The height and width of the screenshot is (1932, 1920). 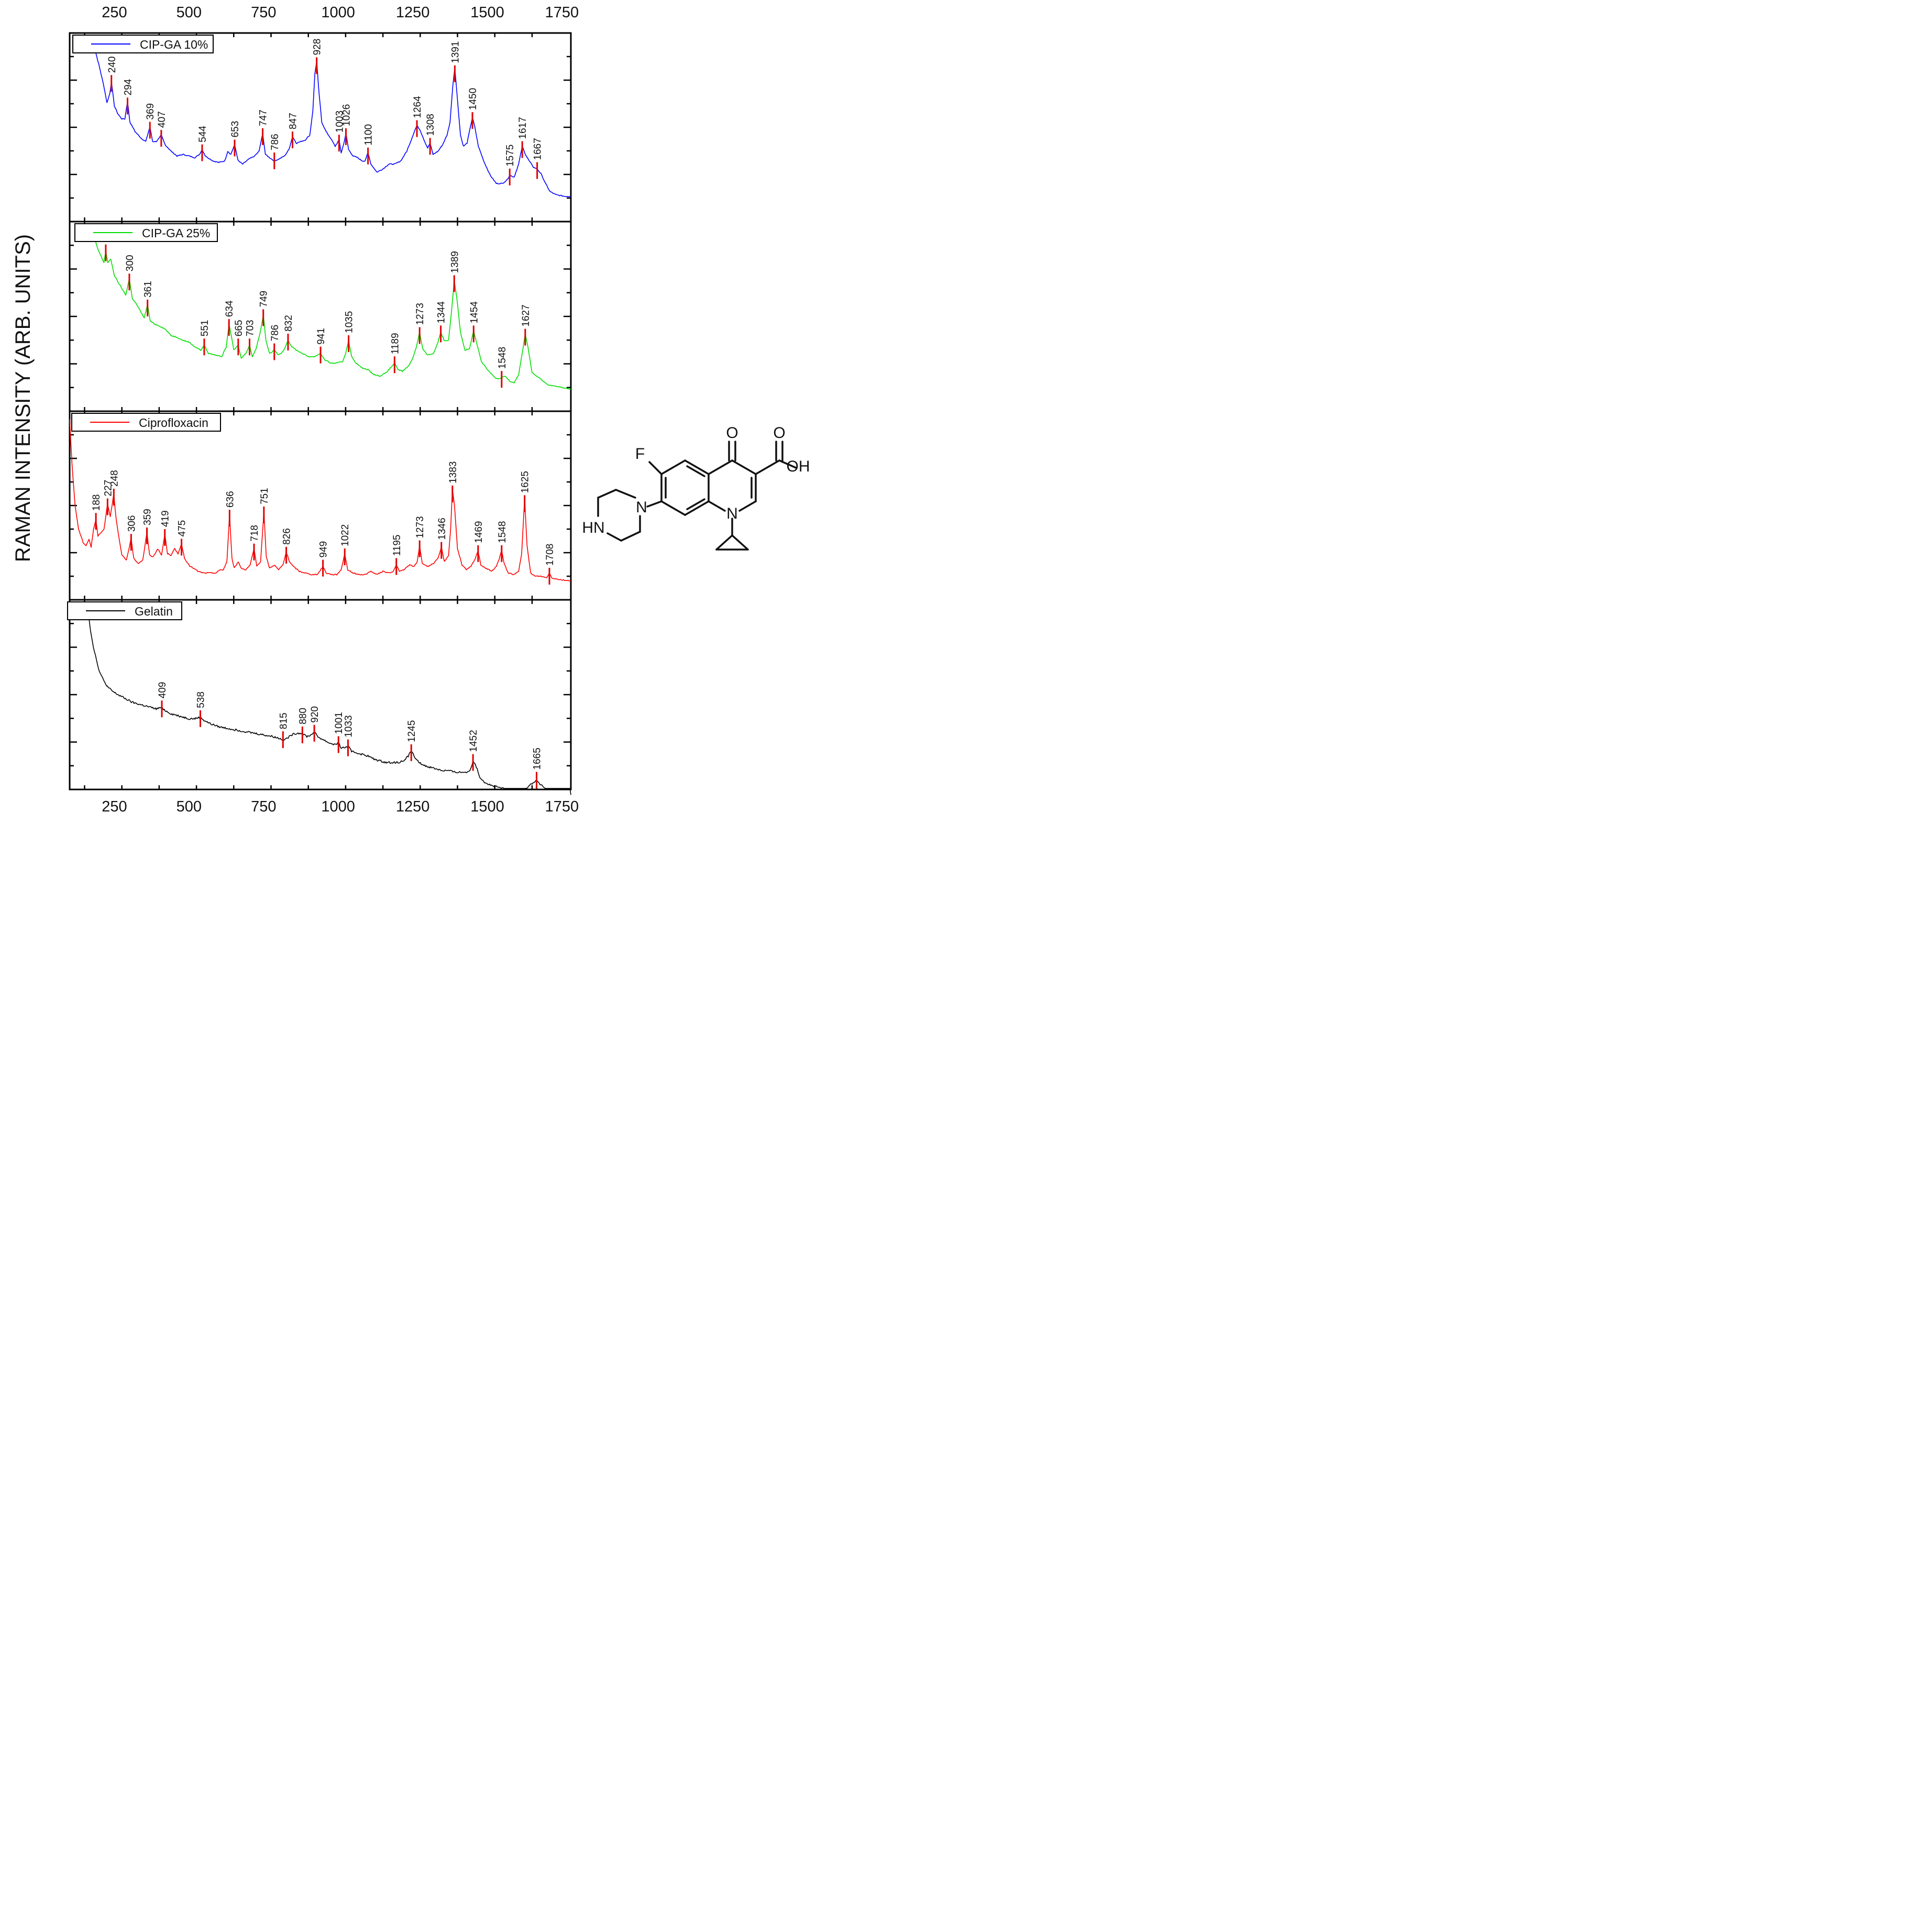 I want to click on legend-gelatin: Gelatin, so click(x=124, y=610).